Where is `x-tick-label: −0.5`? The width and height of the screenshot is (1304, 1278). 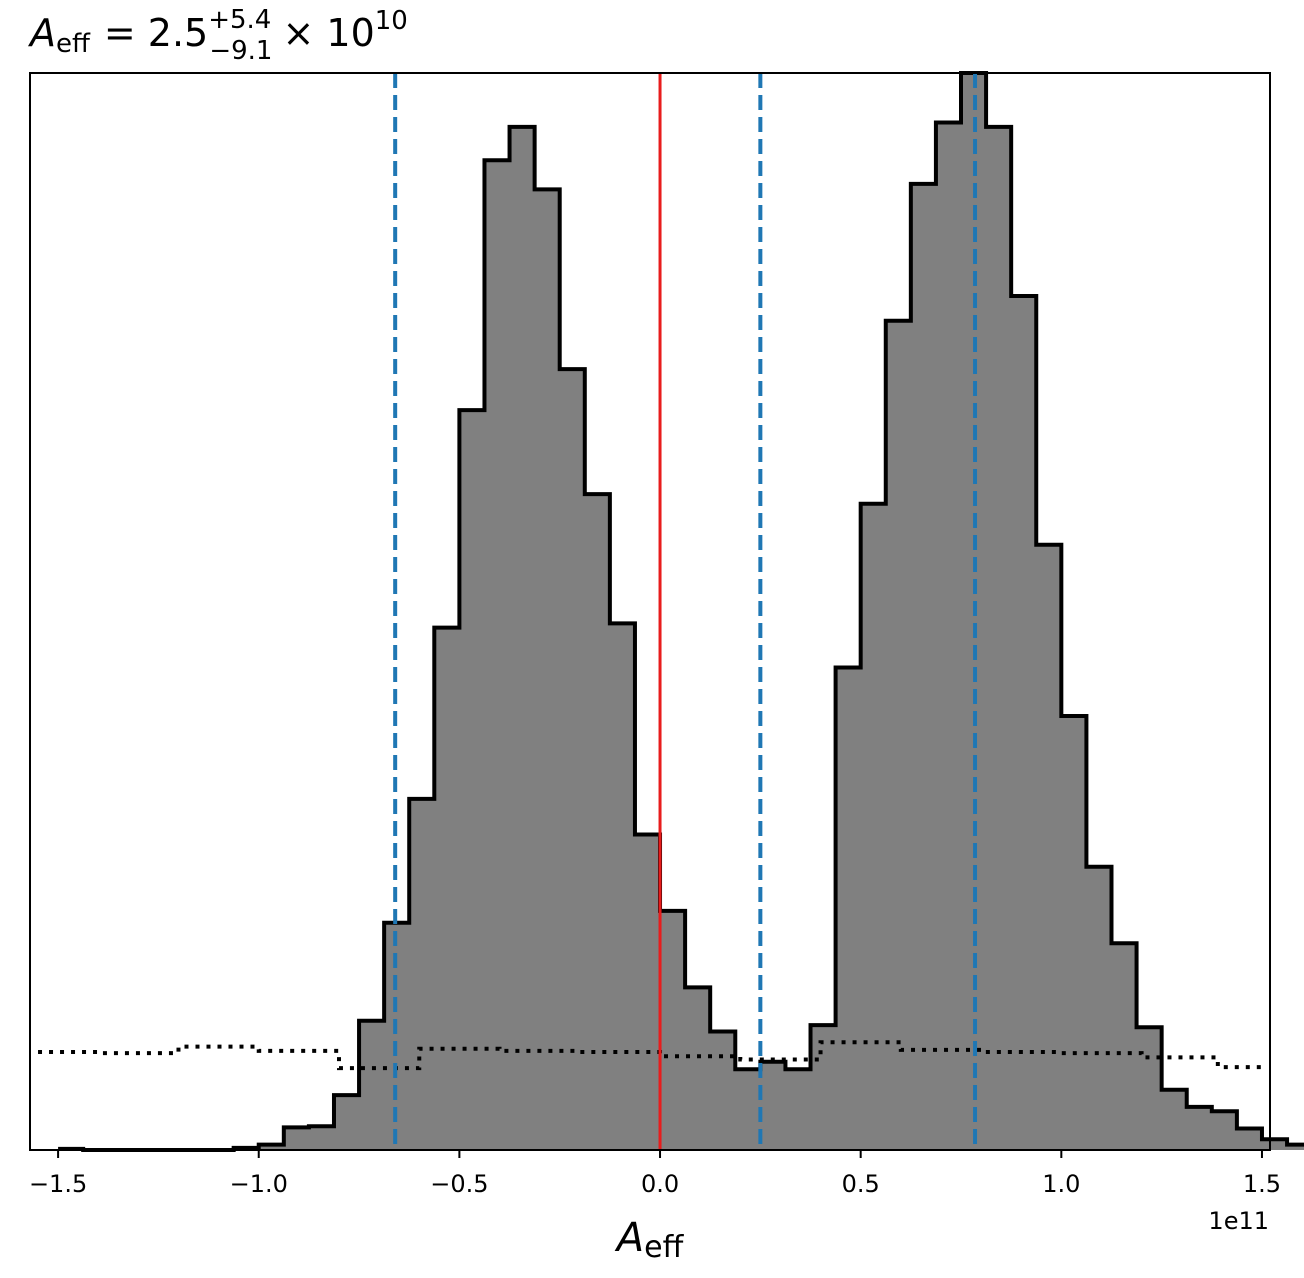 x-tick-label: −0.5 is located at coordinates (459, 1184).